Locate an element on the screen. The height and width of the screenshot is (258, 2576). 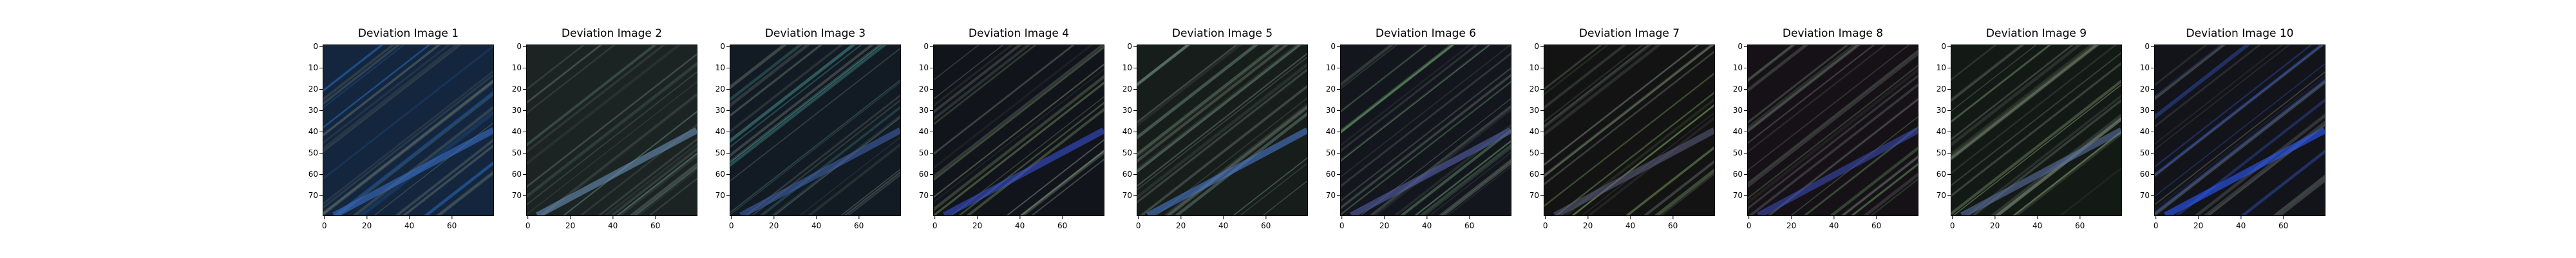
deviation-panel-5: Deviation Image 5 0 10 20 30 40 50 60 70 0 20 40 60 is located at coordinates (1232, 129).